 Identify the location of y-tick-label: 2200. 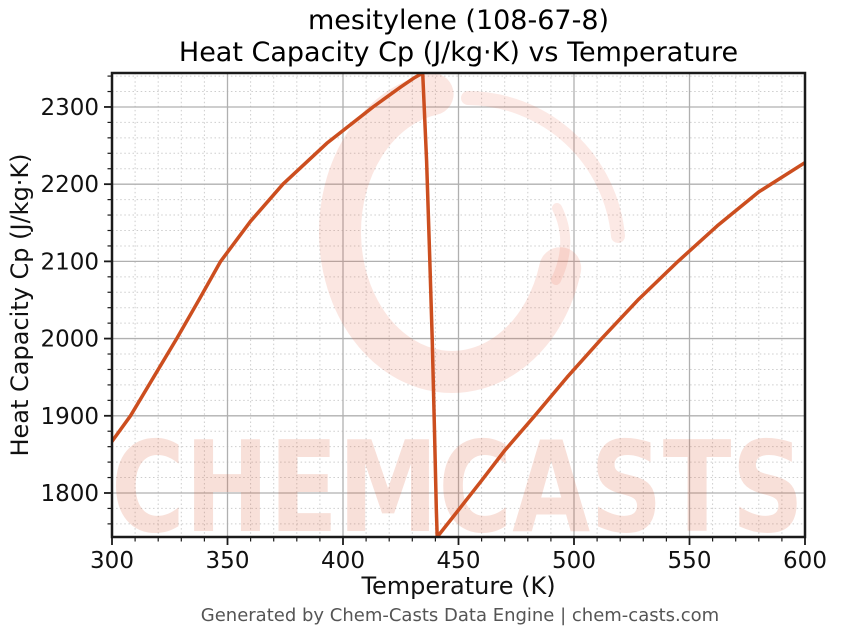
(69, 185).